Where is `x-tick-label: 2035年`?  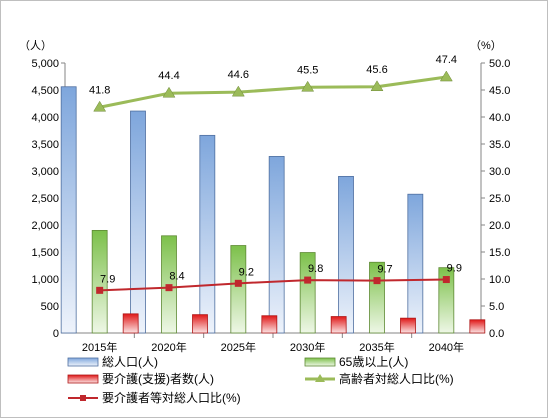 x-tick-label: 2035年 is located at coordinates (376, 347).